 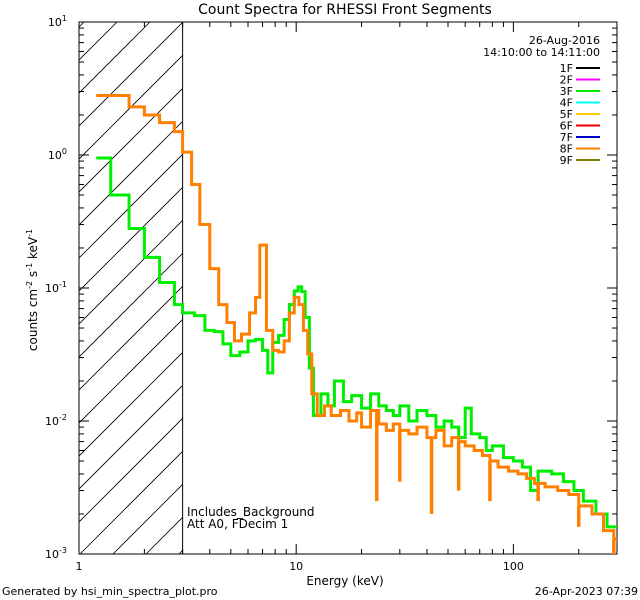 I want to click on y-axis-tick-labels: 10⁻³ 10⁻² 10⁻¹ 10⁰ 10¹, so click(x=56, y=287).